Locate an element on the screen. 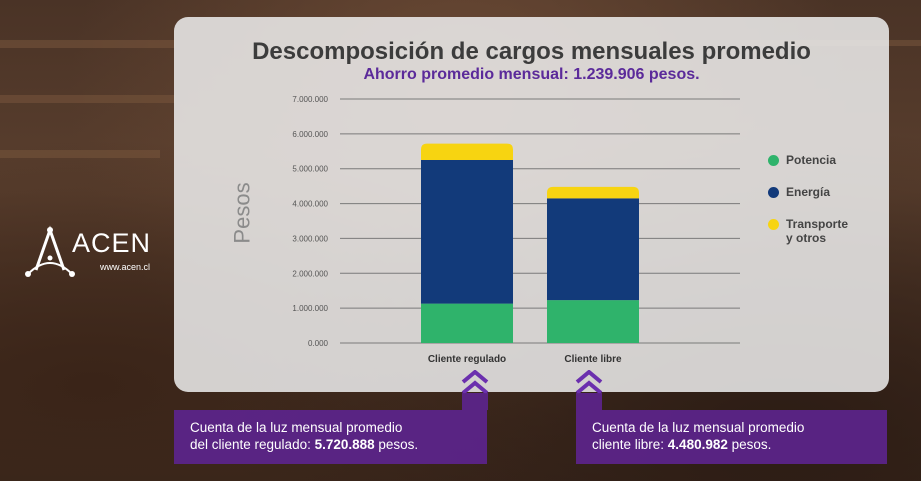 The width and height of the screenshot is (921, 481). y-tick-label: 3.000.000 is located at coordinates (310, 238).